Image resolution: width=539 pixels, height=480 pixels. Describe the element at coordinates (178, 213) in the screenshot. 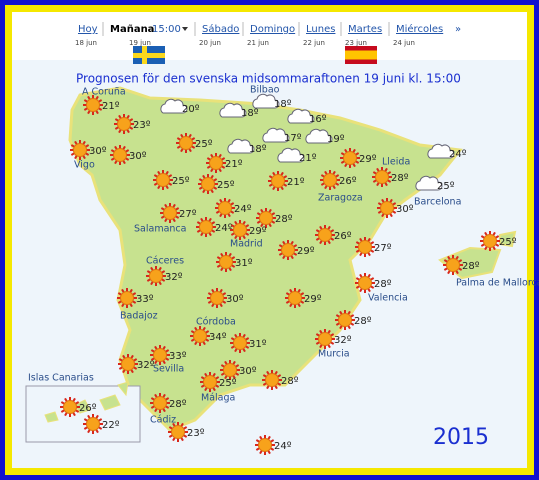

I see `forecast: 27º` at that location.